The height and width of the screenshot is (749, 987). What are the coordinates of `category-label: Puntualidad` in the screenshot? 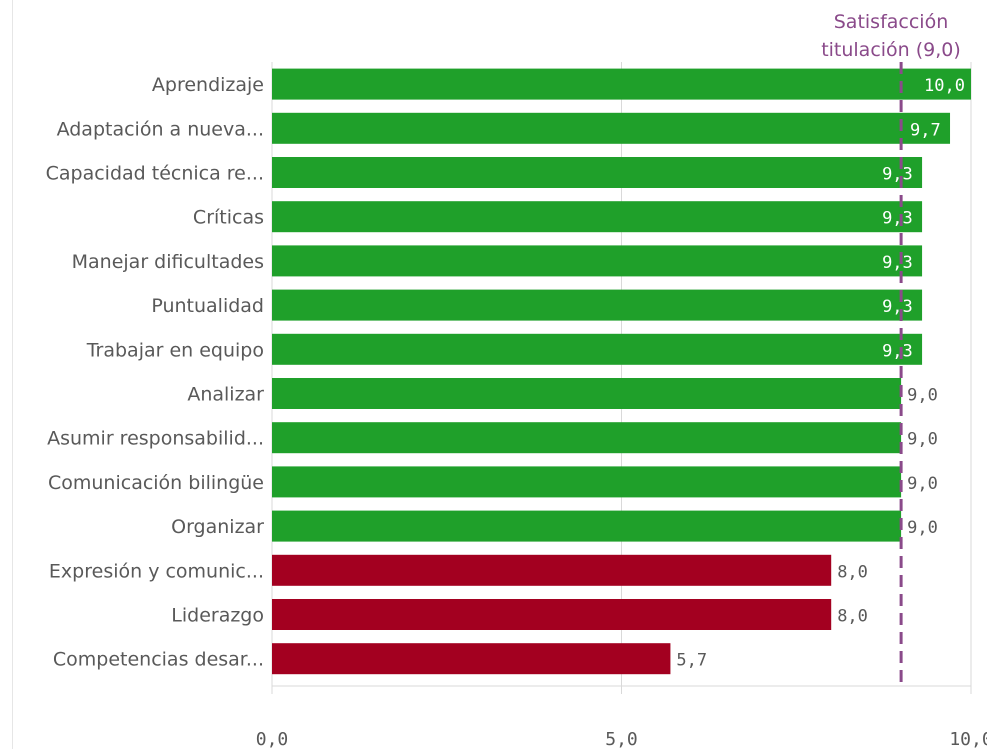 It's located at (207, 306).